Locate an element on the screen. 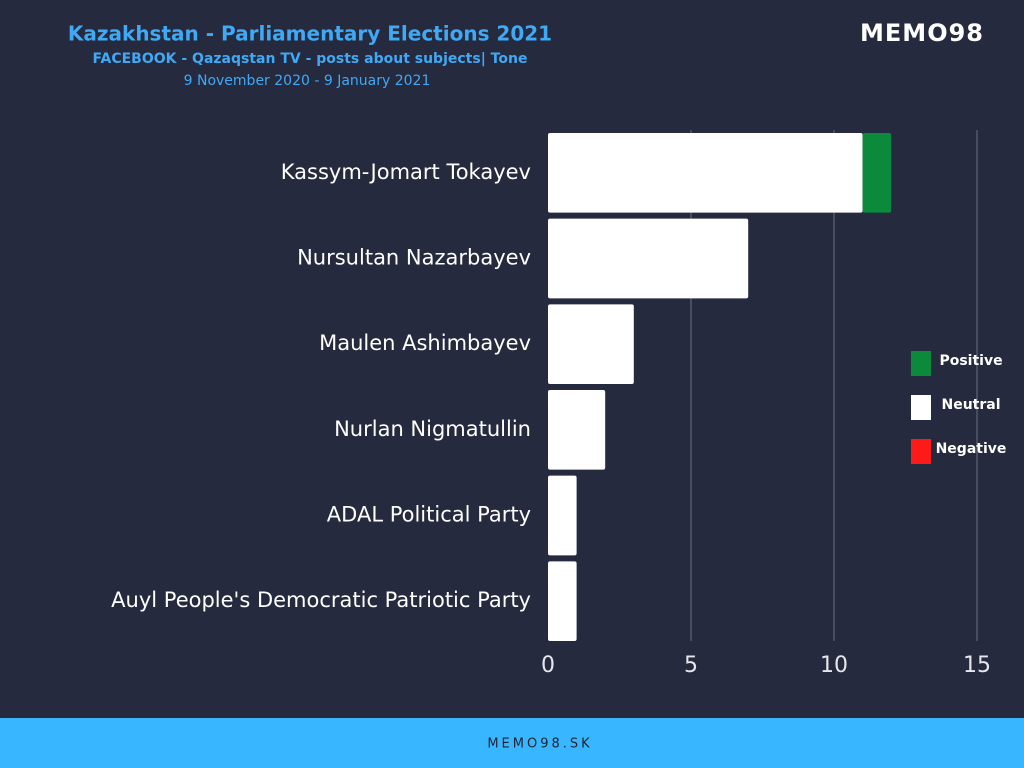 The height and width of the screenshot is (768, 1024). x-tick-label: 0 is located at coordinates (548, 665).